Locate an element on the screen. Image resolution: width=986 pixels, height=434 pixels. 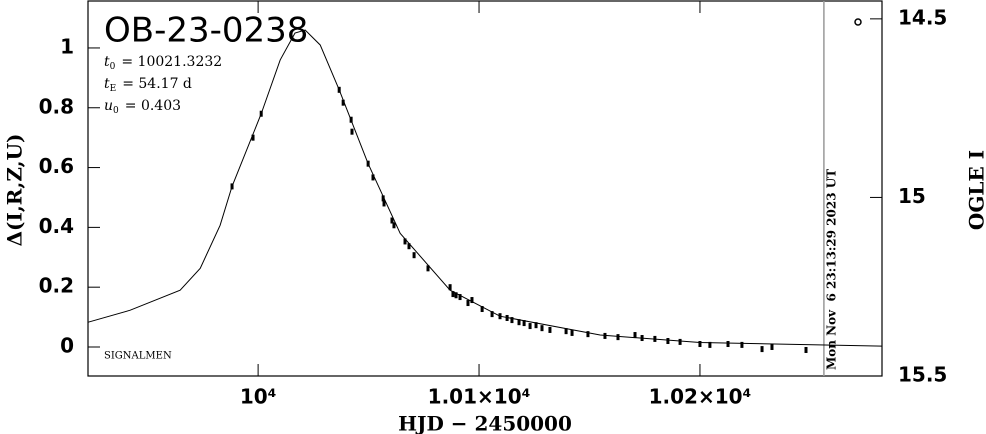
parameter: t0 = 10021.3232 is located at coordinates (163, 63).